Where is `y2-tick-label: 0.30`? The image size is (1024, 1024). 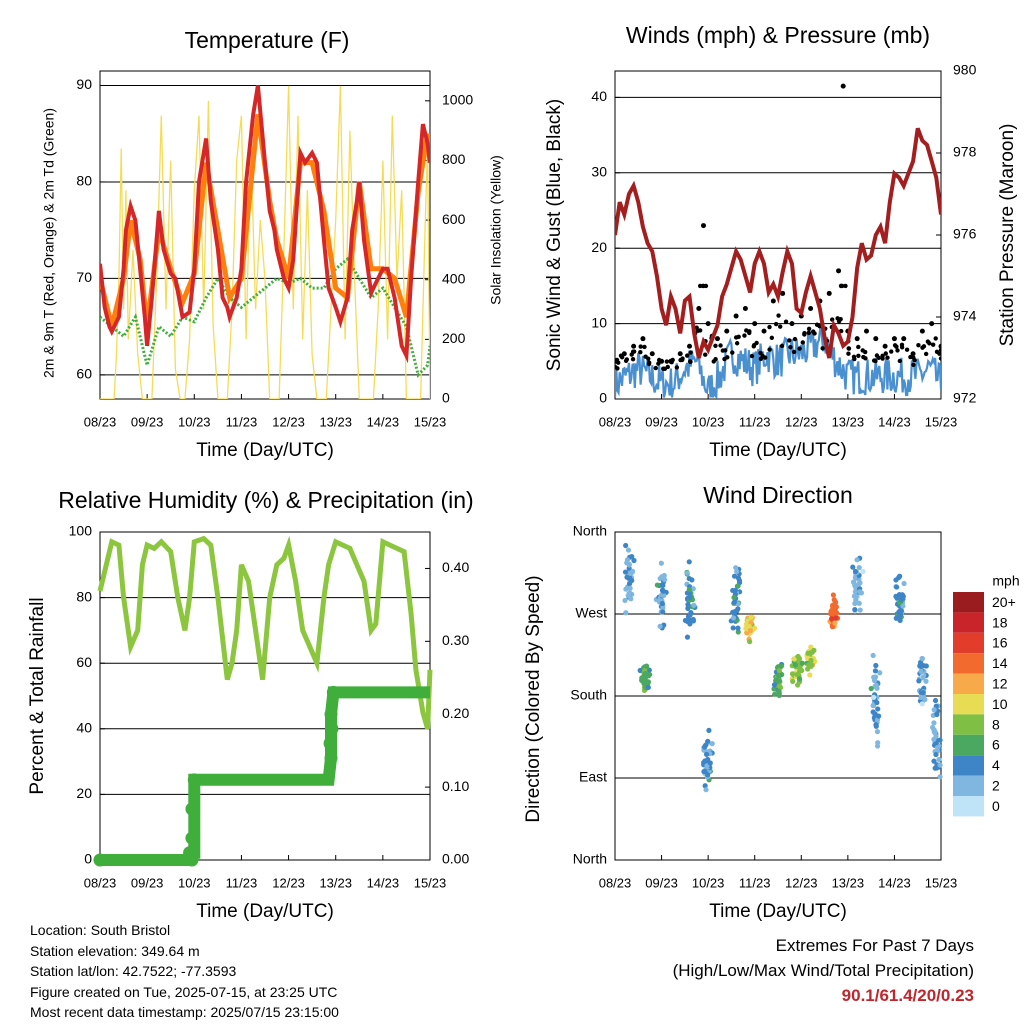 y2-tick-label: 0.30 is located at coordinates (455, 640).